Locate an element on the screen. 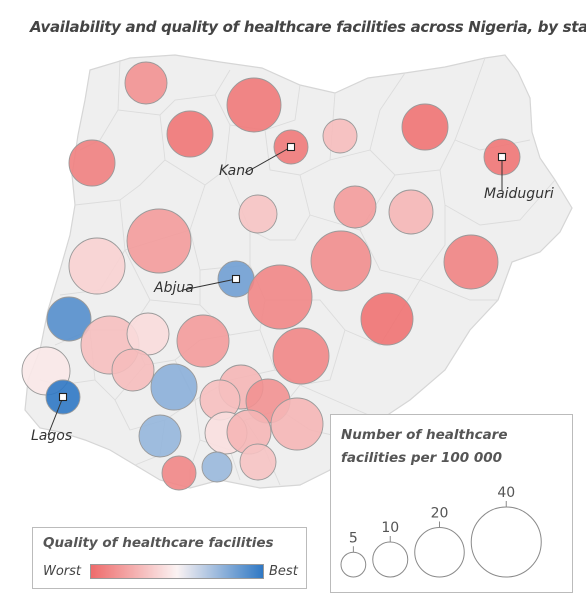  quality-color-scale is located at coordinates (177, 571).